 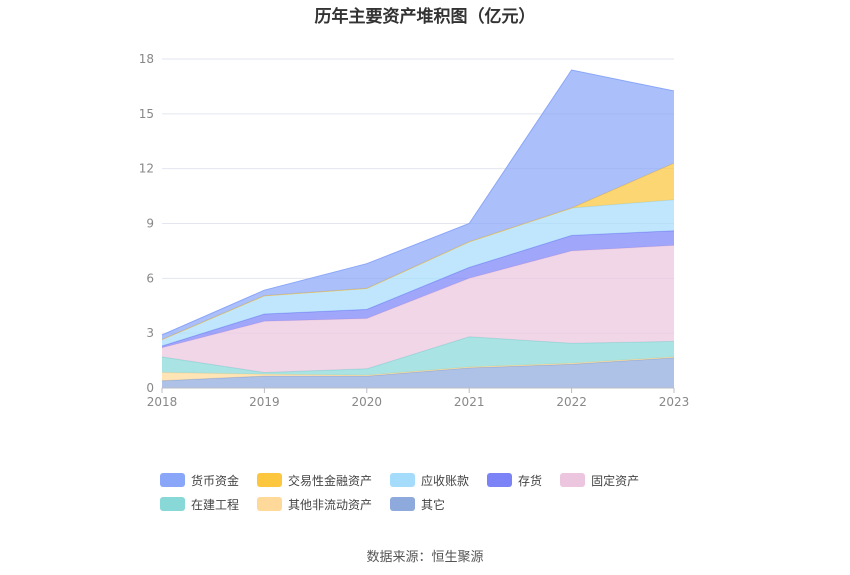 What do you see at coordinates (330, 504) in the screenshot?
I see `legend-label: 其他非流动资产` at bounding box center [330, 504].